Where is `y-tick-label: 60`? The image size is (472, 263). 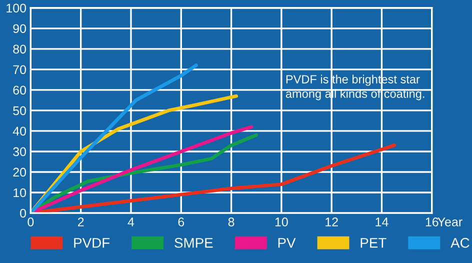
y-tick-label: 60 is located at coordinates (19, 90).